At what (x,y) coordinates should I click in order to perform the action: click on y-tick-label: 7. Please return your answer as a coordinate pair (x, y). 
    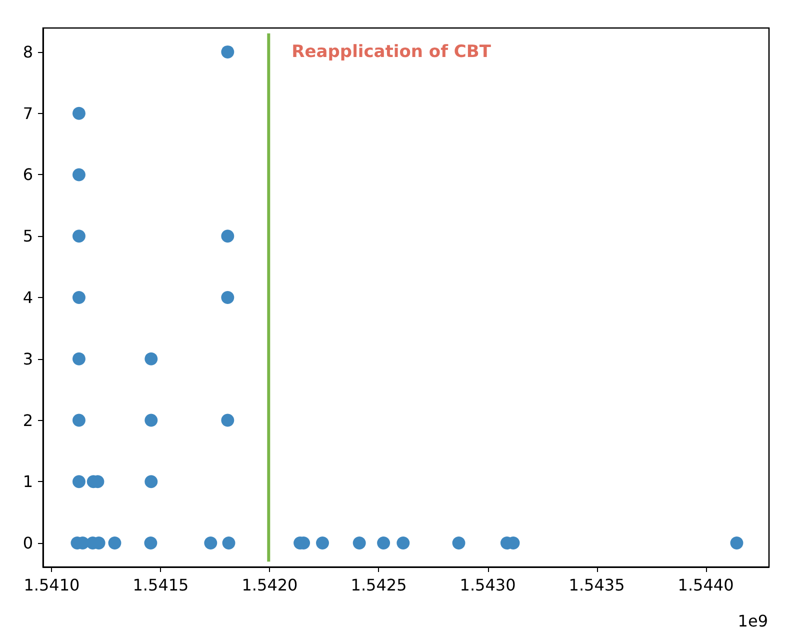
    Looking at the image, I should click on (27, 113).